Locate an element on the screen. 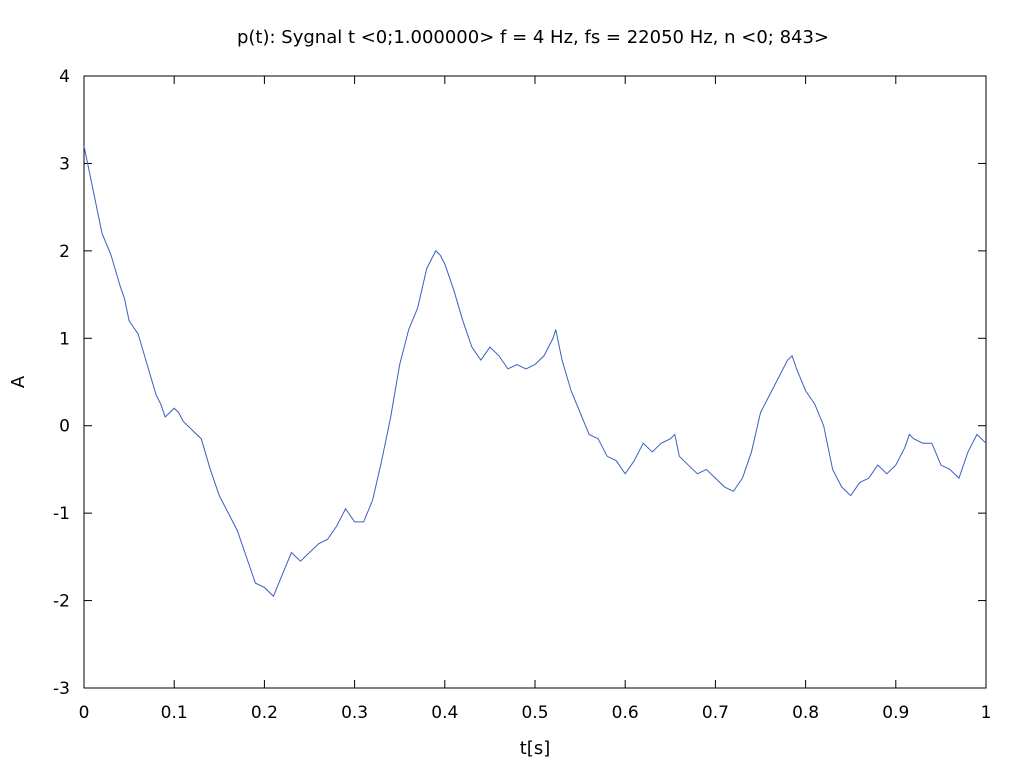 This screenshot has height=768, width=1024. y-axis-label: A is located at coordinates (18, 381).